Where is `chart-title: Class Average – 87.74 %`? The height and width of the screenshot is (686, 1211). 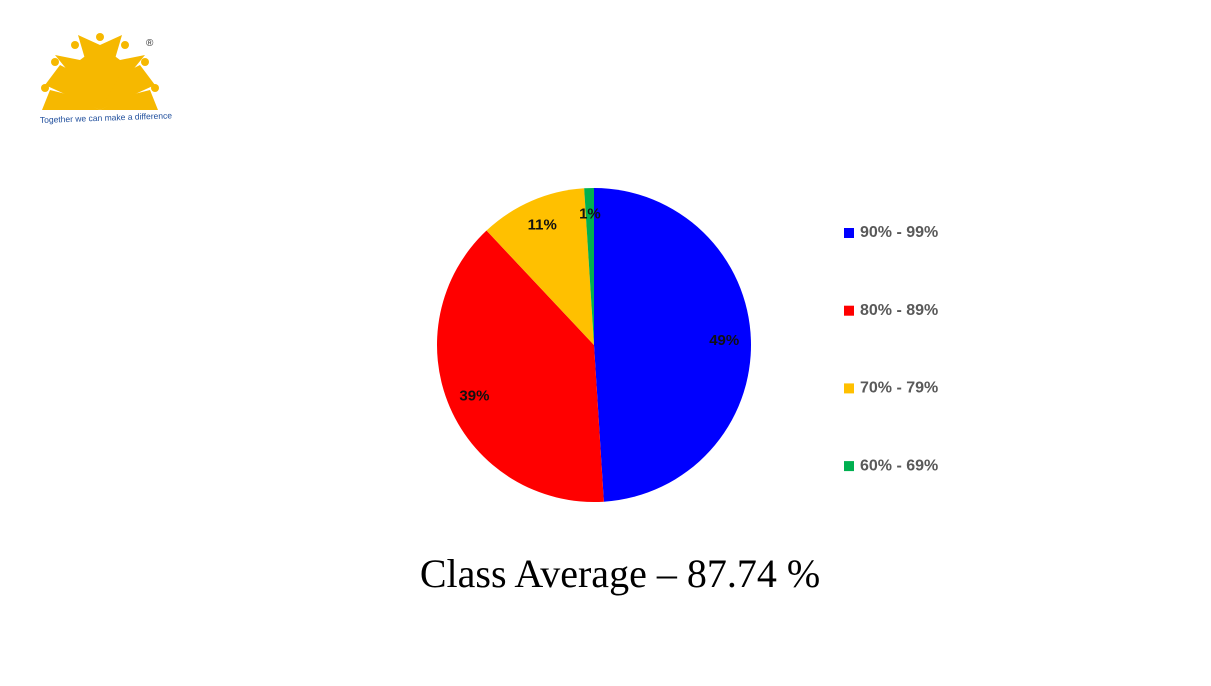 chart-title: Class Average – 87.74 % is located at coordinates (620, 573).